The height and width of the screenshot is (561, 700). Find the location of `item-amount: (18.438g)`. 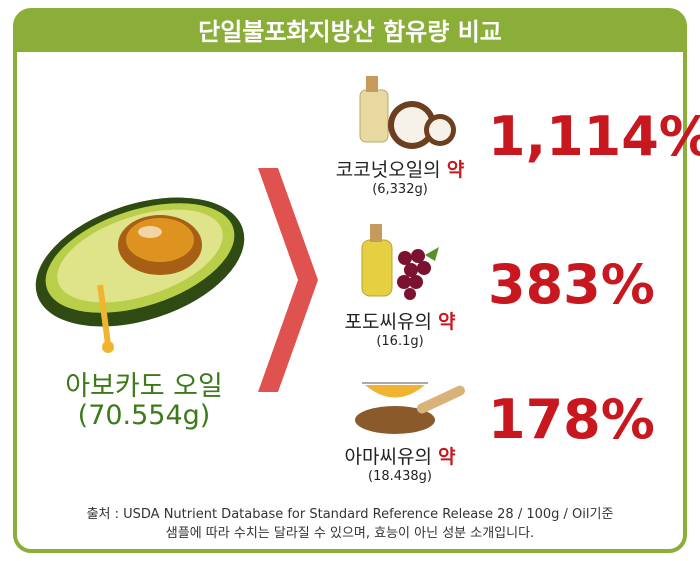

item-amount: (18.438g) is located at coordinates (400, 476).